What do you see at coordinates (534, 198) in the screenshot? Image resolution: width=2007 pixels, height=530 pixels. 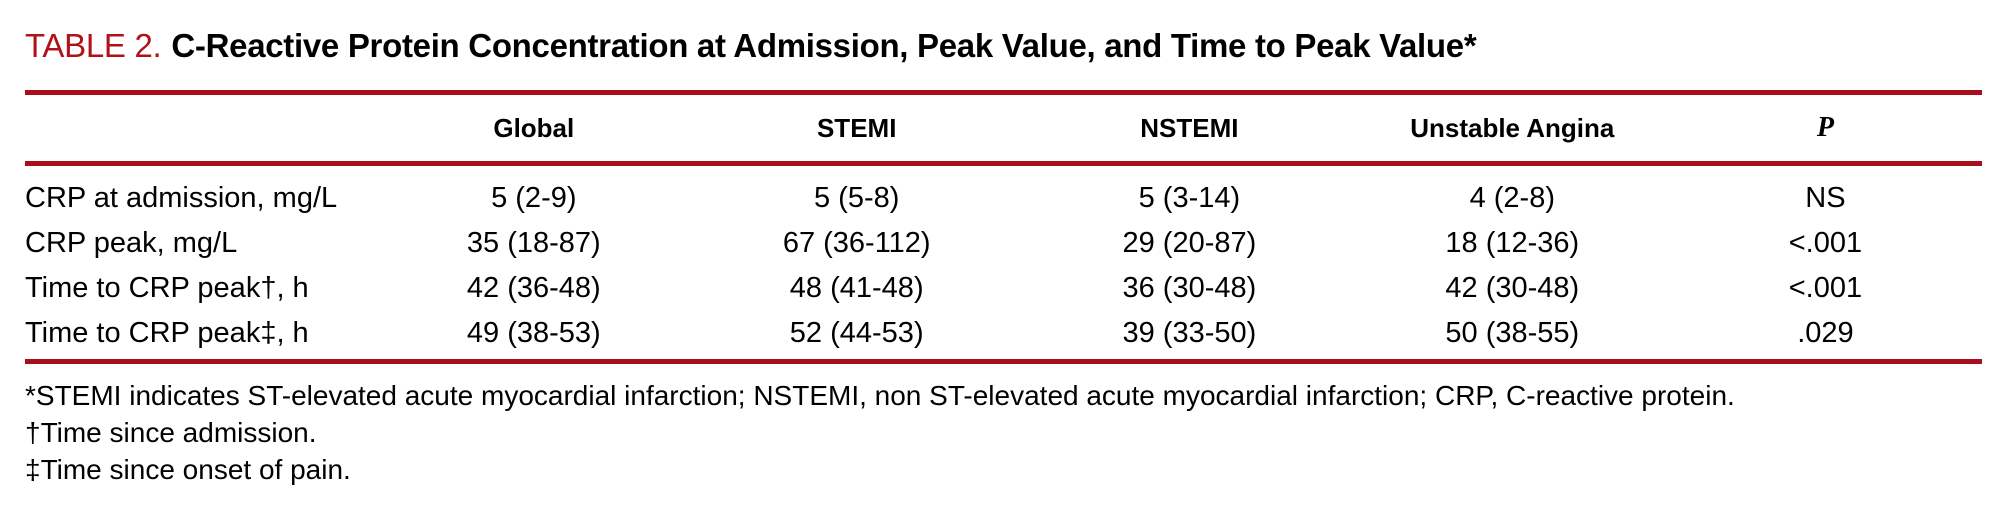 I see `cell-global: 5 (2-9)` at bounding box center [534, 198].